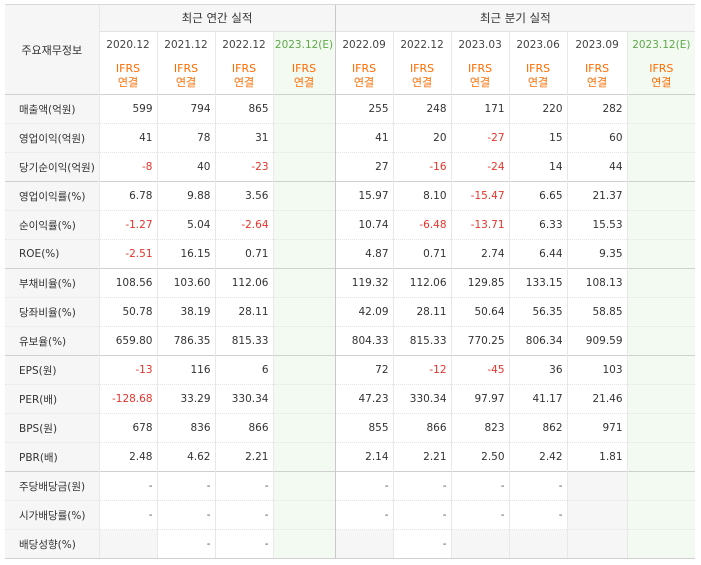  Describe the element at coordinates (364, 341) in the screenshot. I see `table-cell: 804.33` at that location.